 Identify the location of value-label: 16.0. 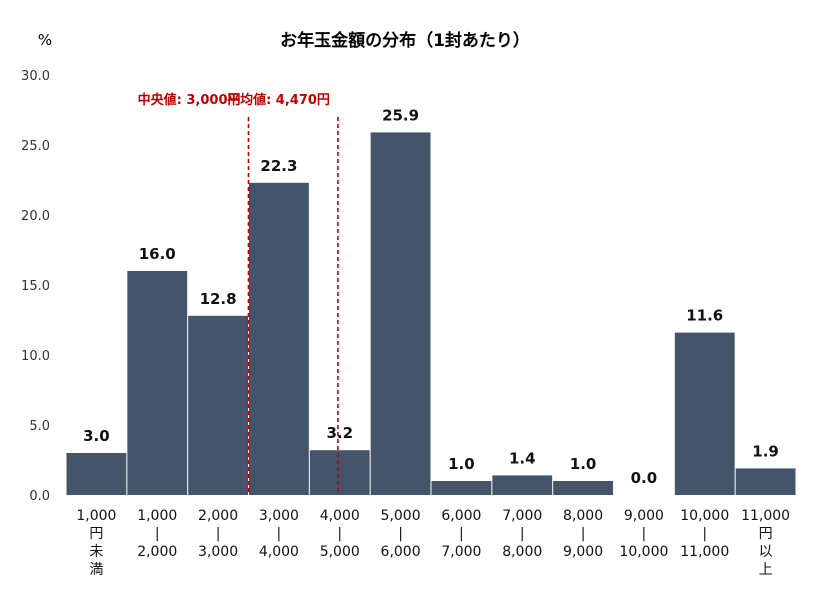
(157, 254).